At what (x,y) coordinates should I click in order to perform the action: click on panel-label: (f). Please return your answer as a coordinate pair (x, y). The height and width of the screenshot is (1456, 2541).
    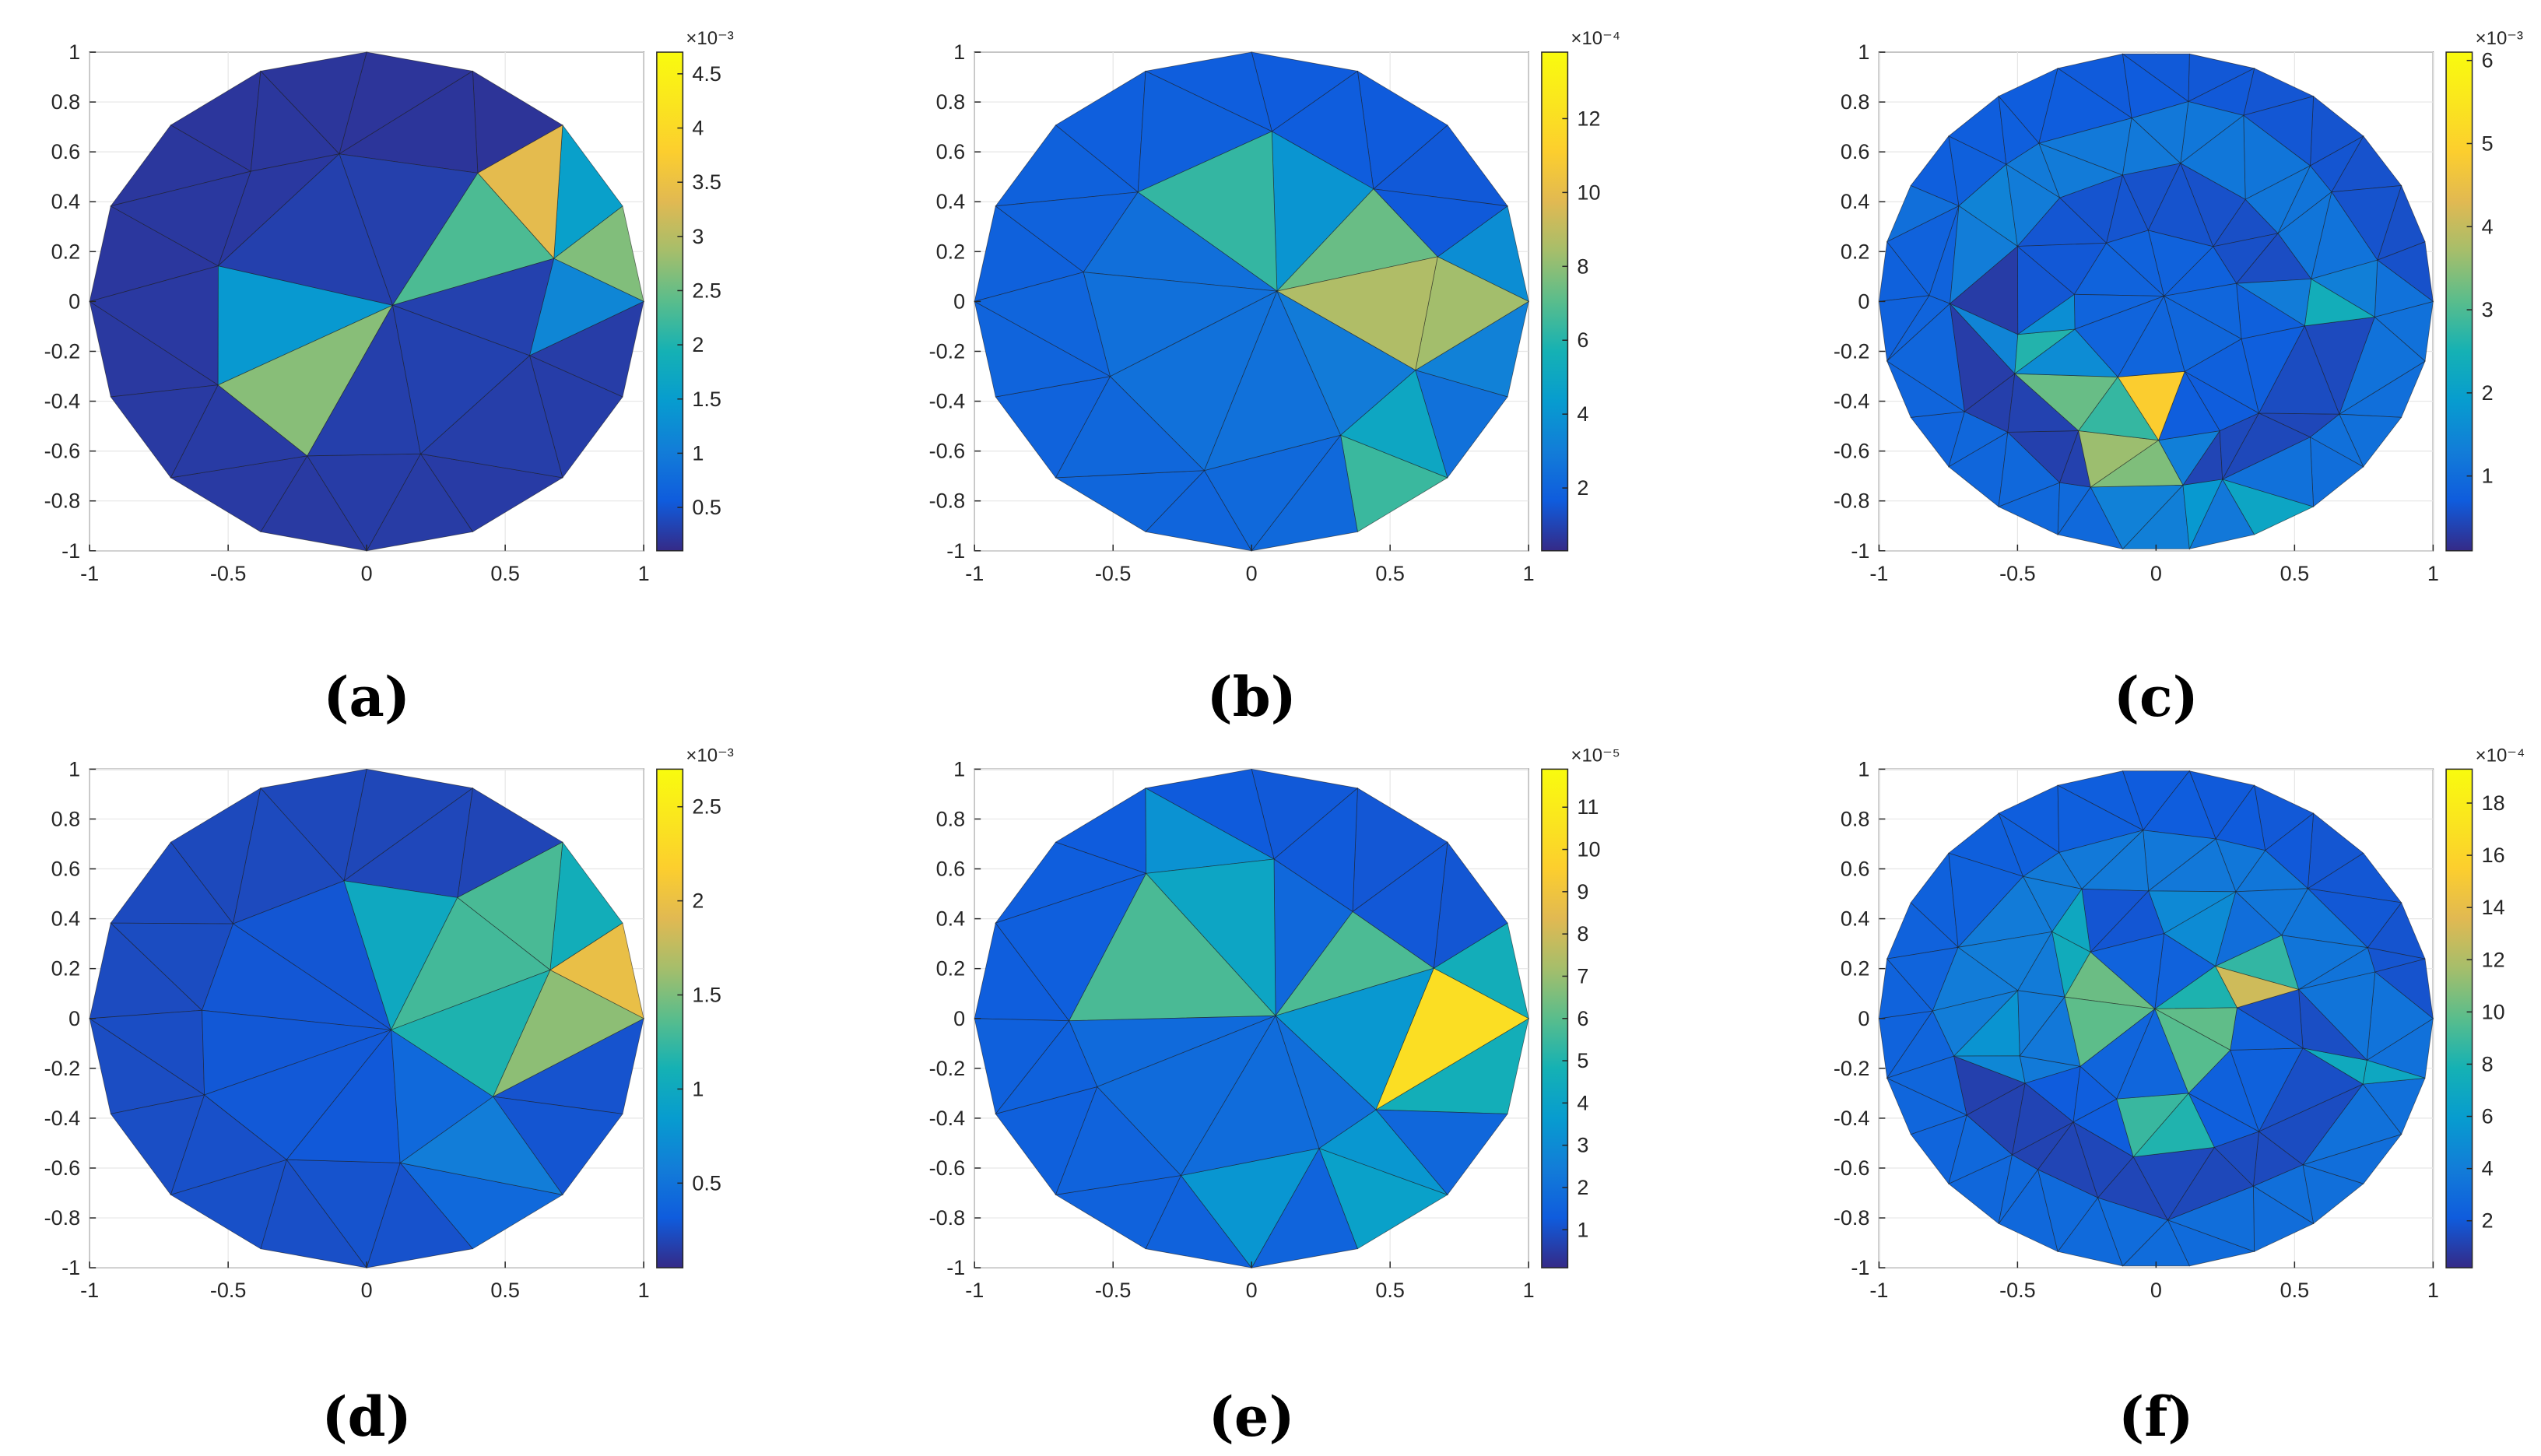
    Looking at the image, I should click on (2155, 1417).